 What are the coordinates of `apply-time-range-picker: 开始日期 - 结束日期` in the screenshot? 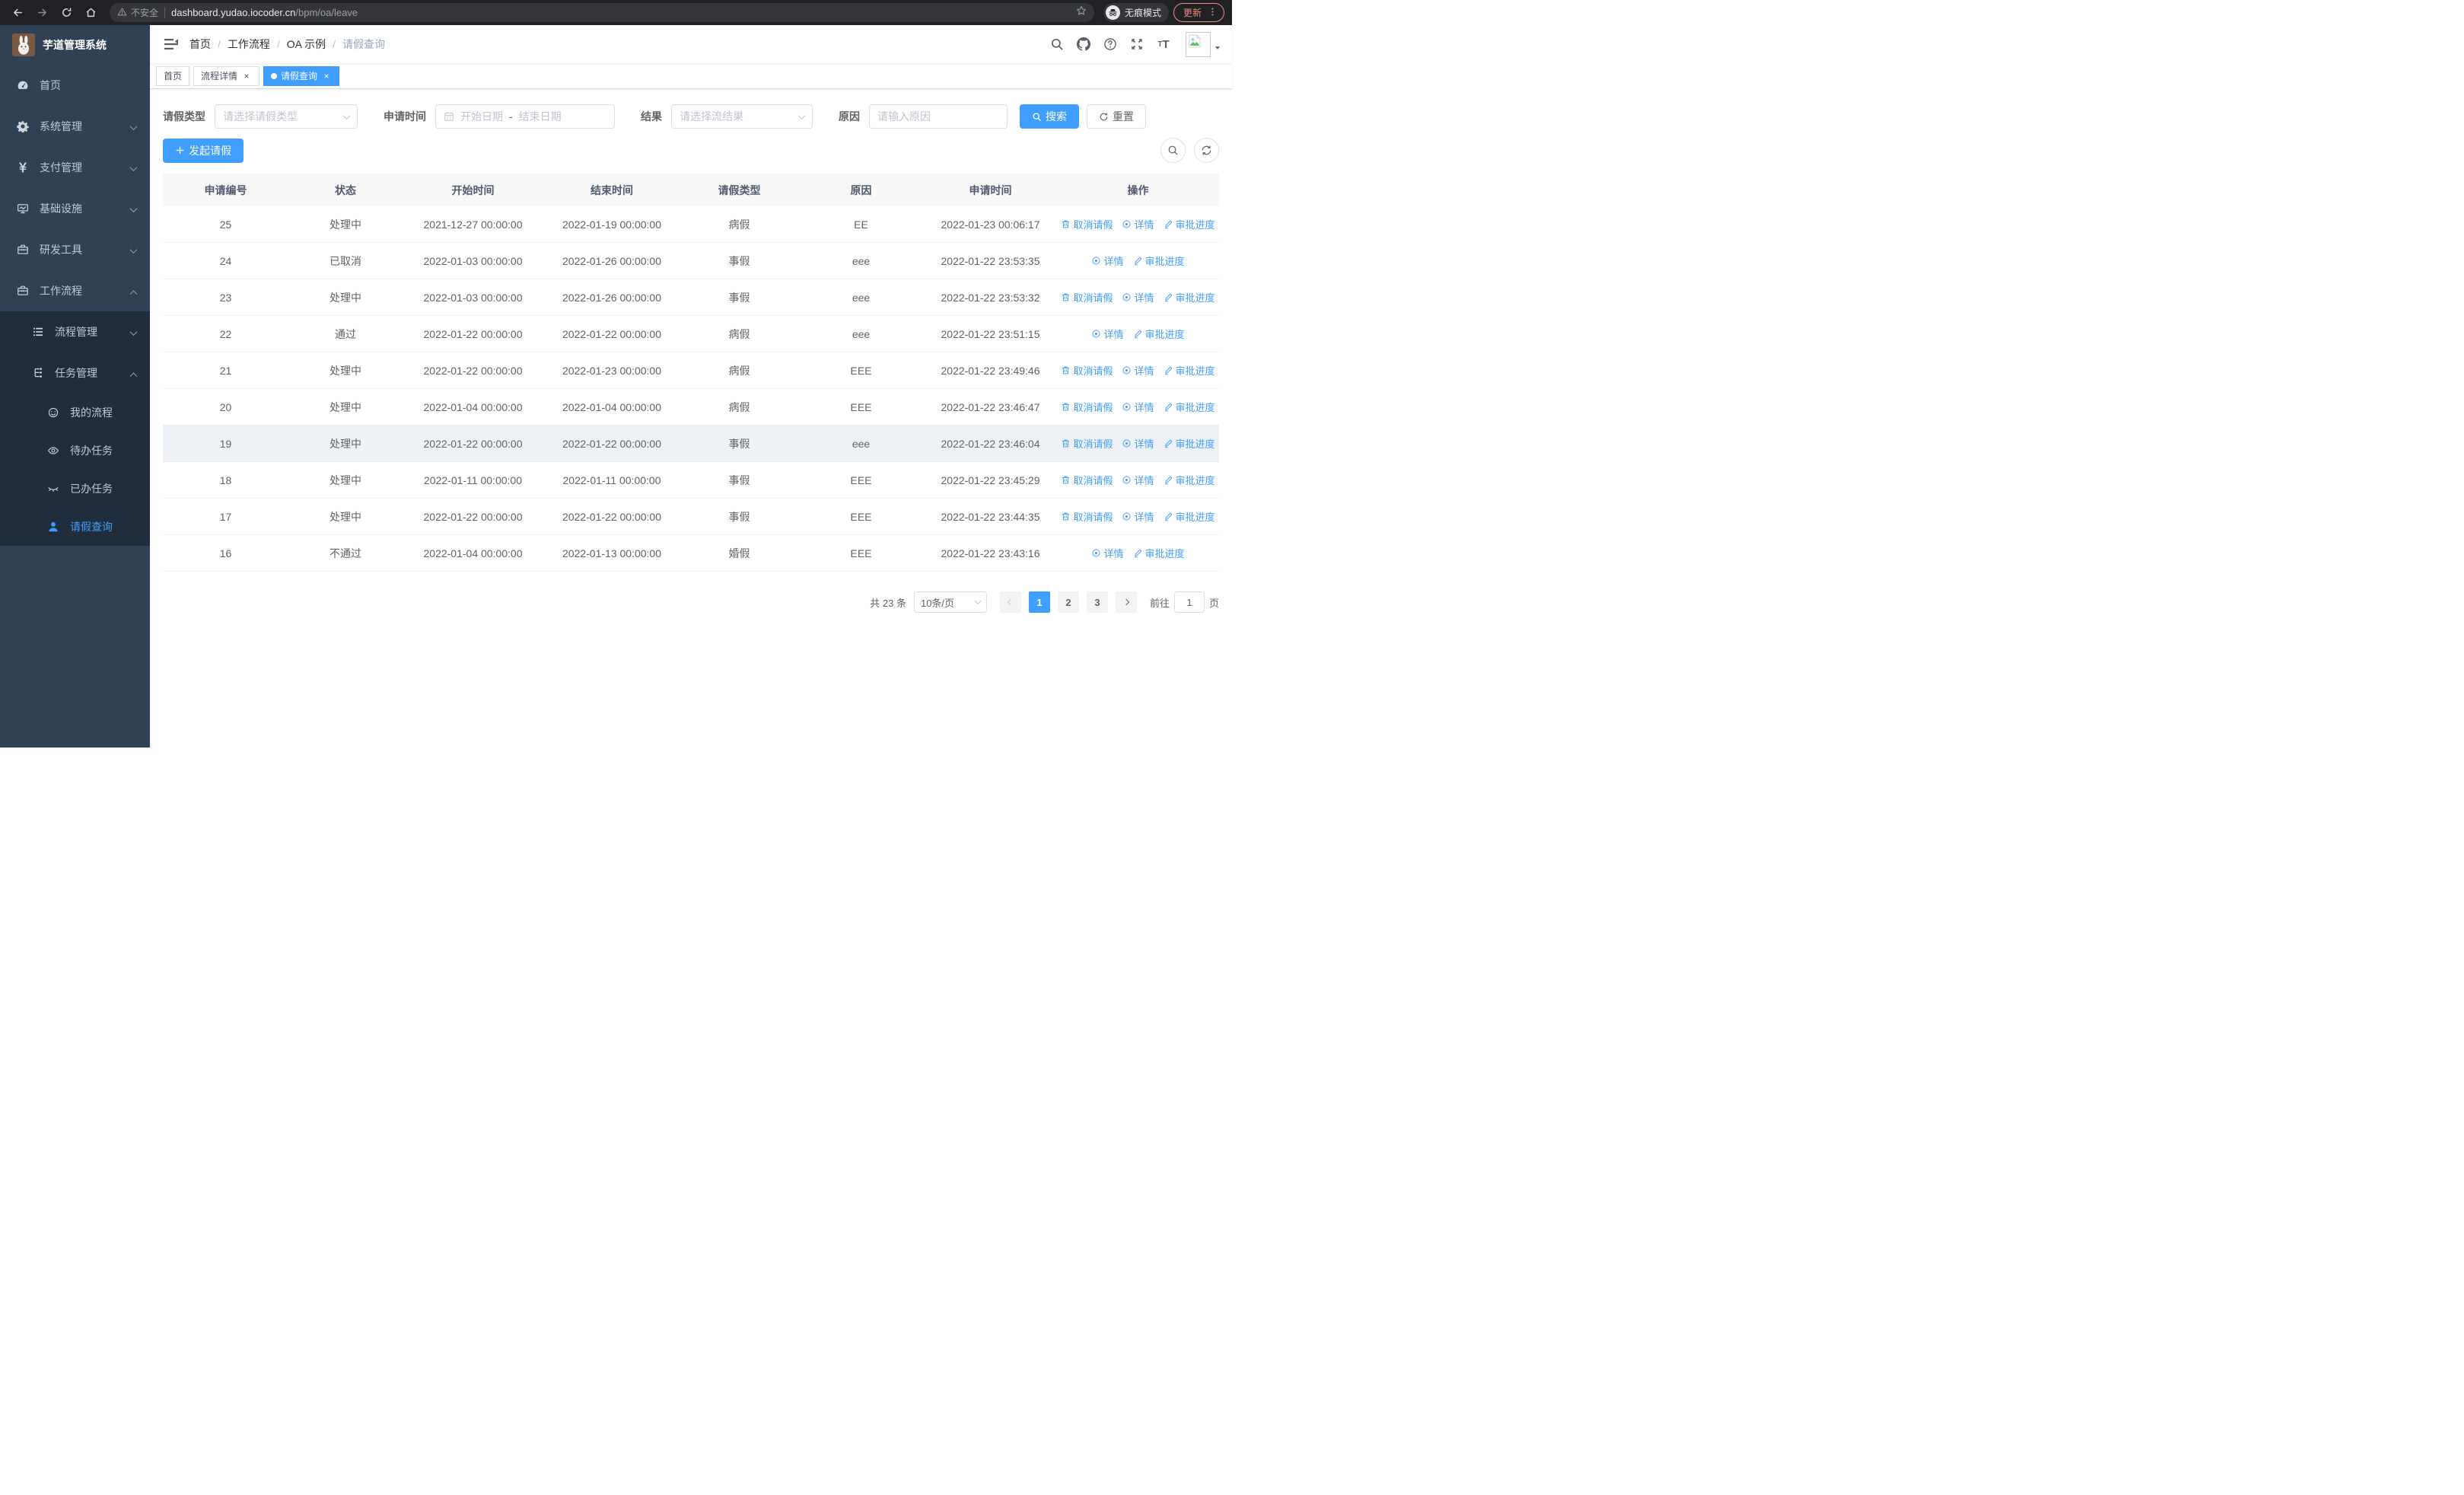 It's located at (525, 117).